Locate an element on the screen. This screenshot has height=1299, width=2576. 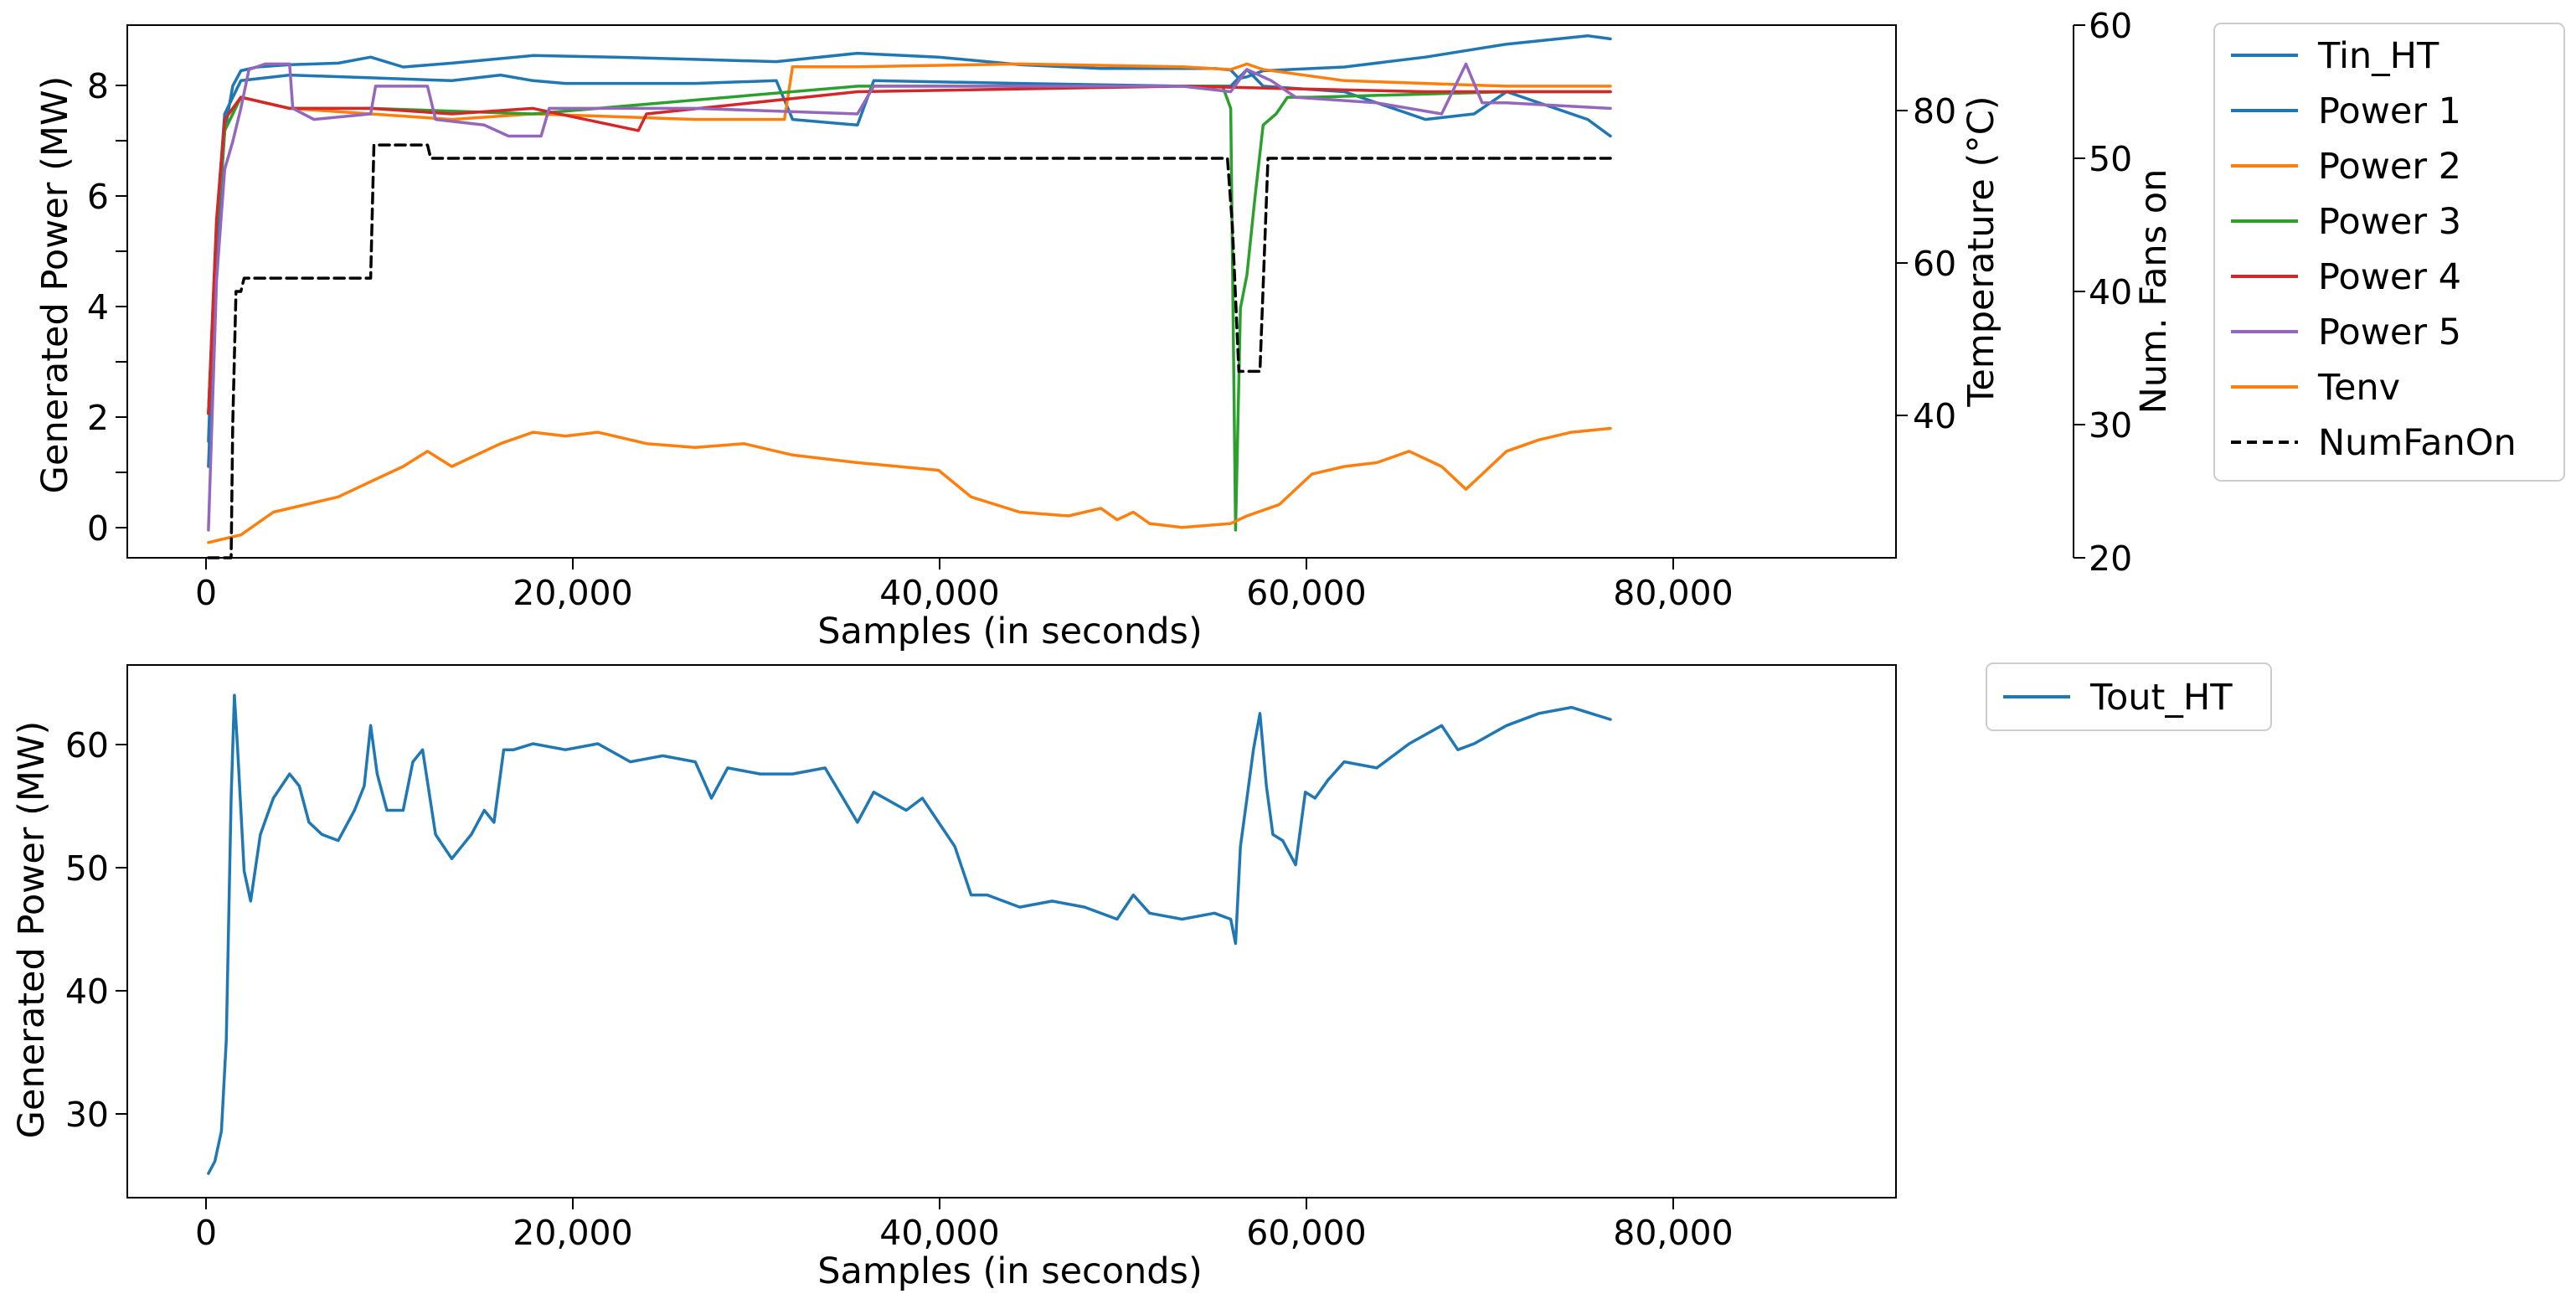
top-x-tick-labels: 0 20,000 40,000 60,000 80,000 is located at coordinates (964, 593).